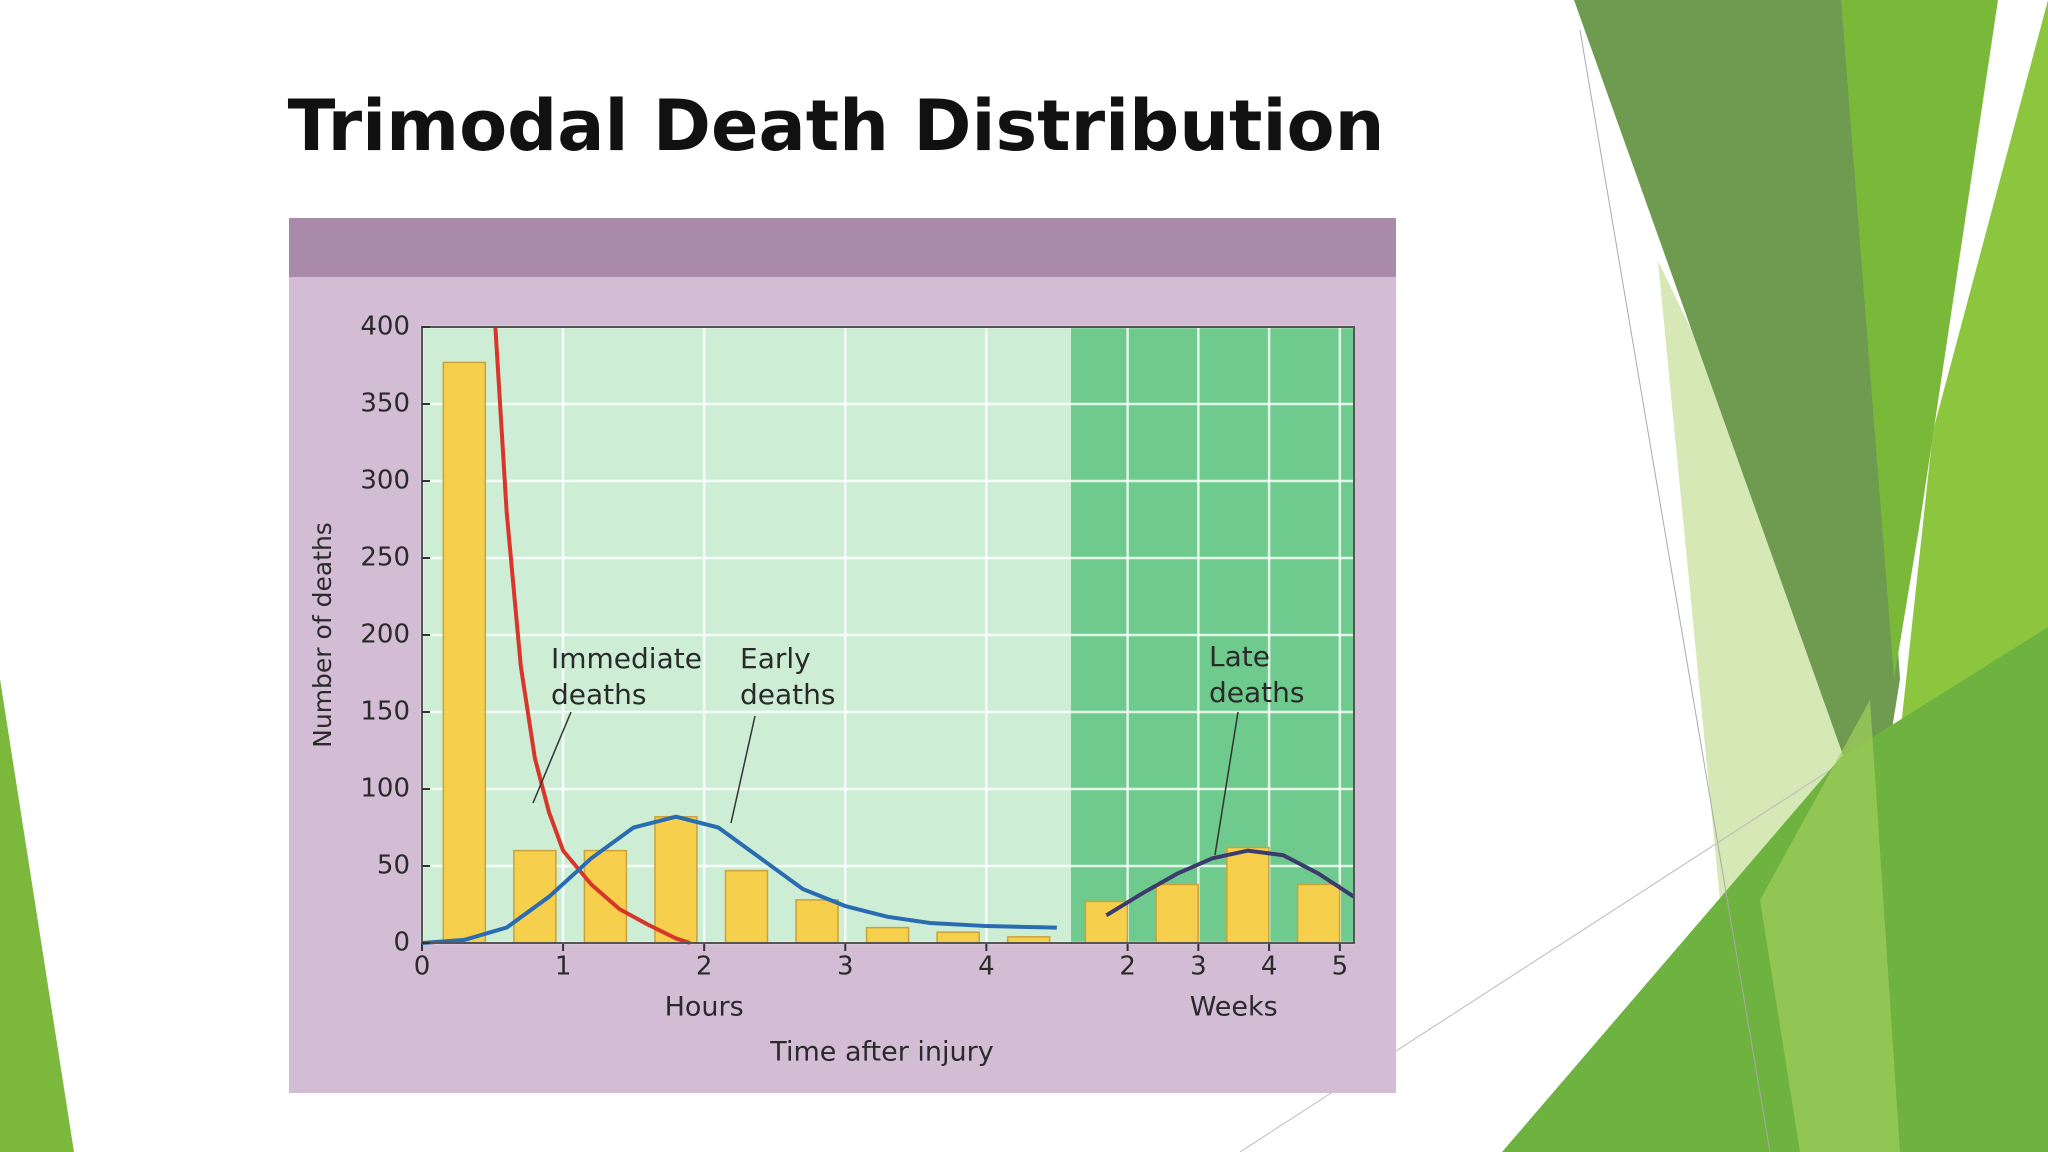  Describe the element at coordinates (385, 635) in the screenshot. I see `y-tick-label: 200` at that location.